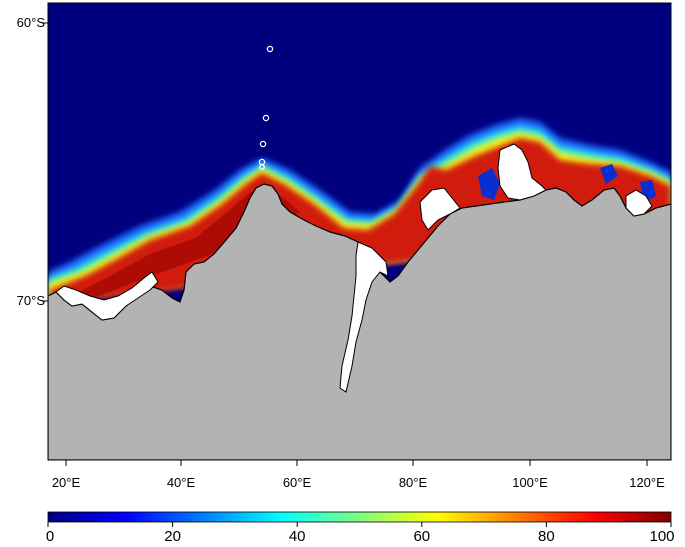 The width and height of the screenshot is (685, 547). I want to click on ice-shelf-shackleton, so click(522, 172).